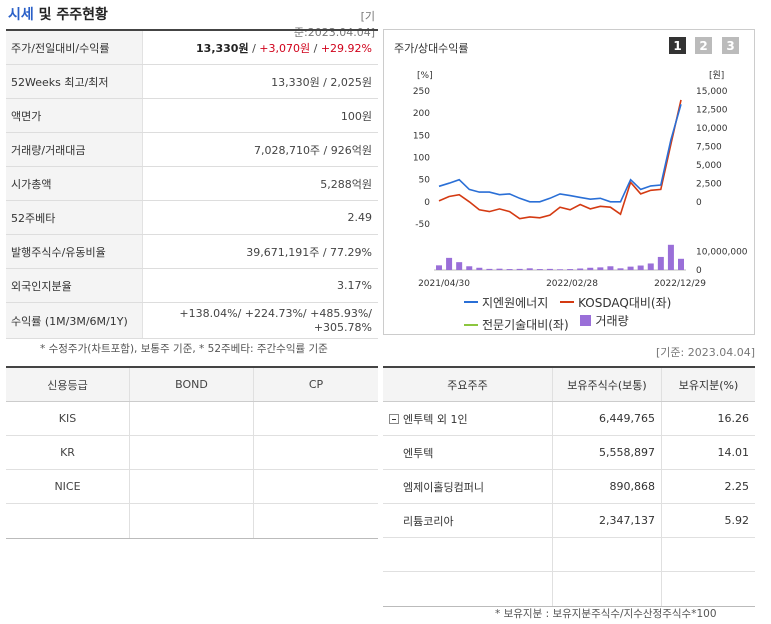 This screenshot has height=624, width=771. I want to click on left-tick-label: 150, so click(421, 136).